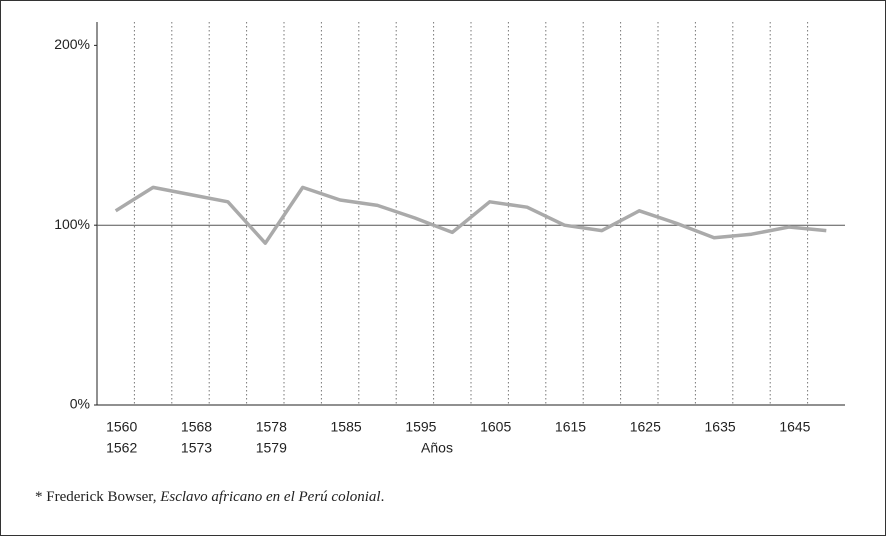  What do you see at coordinates (196, 448) in the screenshot?
I see `x-tick-label: 1573` at bounding box center [196, 448].